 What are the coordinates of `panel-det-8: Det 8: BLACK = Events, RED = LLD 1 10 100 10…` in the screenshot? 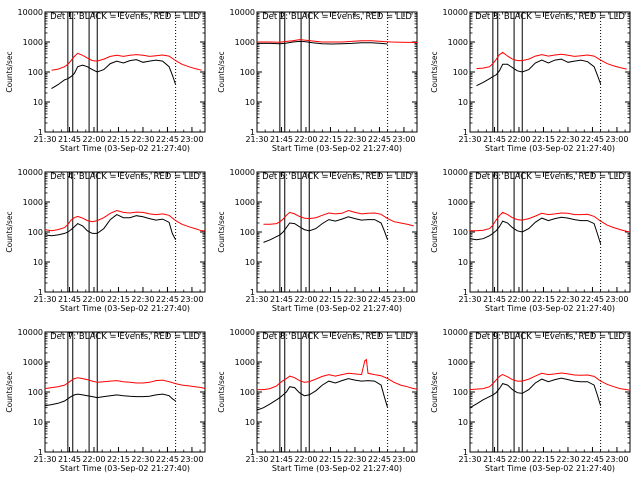 It's located at (317, 400).